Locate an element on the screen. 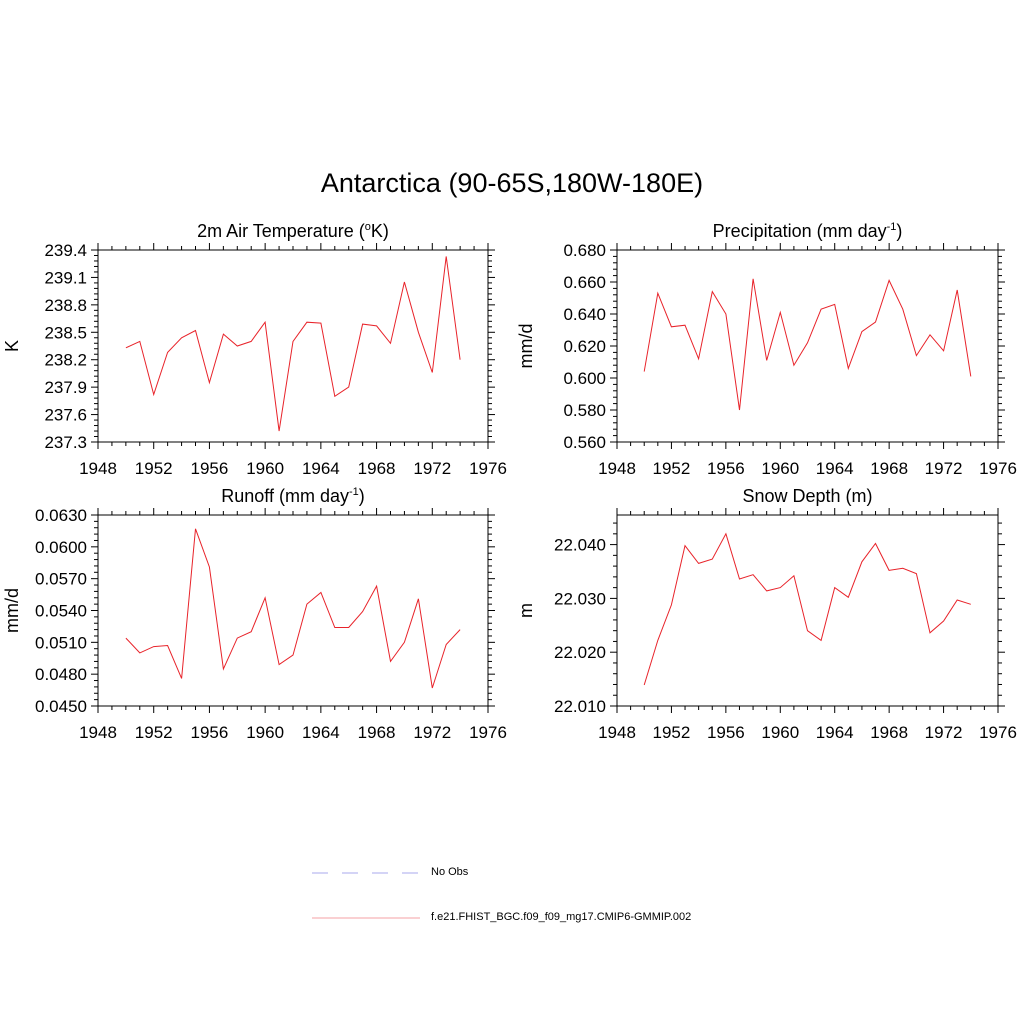 This screenshot has width=1024, height=1024. y-tick-label-precipitation: 0.580 is located at coordinates (584, 410).